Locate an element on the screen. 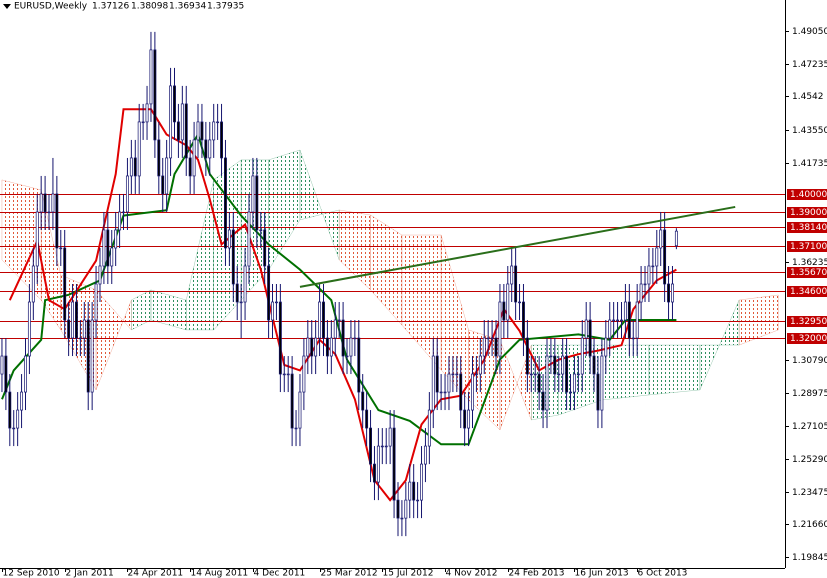  x-tick-label: 15 Jul 2012 is located at coordinates (408, 573).